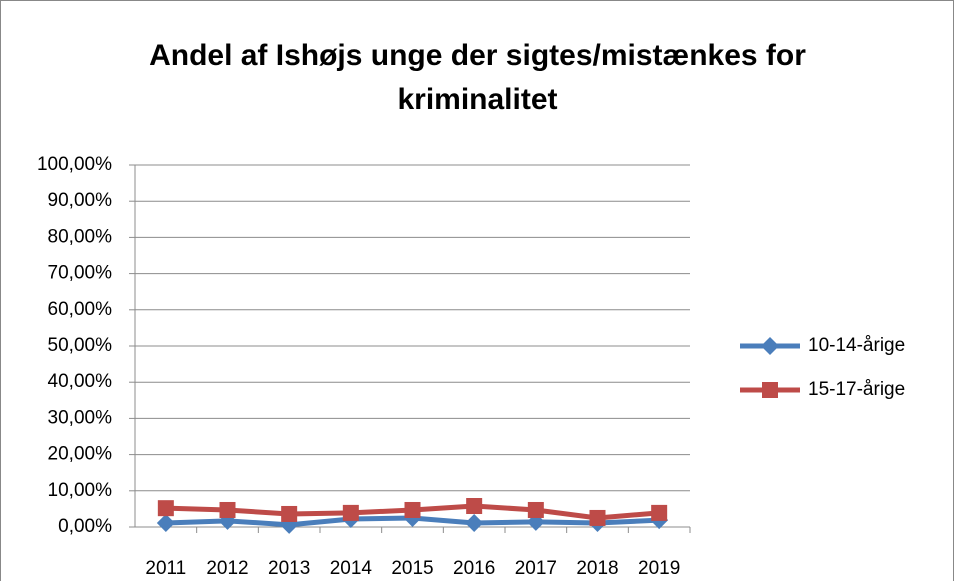 Image resolution: width=955 pixels, height=581 pixels. Describe the element at coordinates (474, 568) in the screenshot. I see `x-tick-label: 2016` at that location.